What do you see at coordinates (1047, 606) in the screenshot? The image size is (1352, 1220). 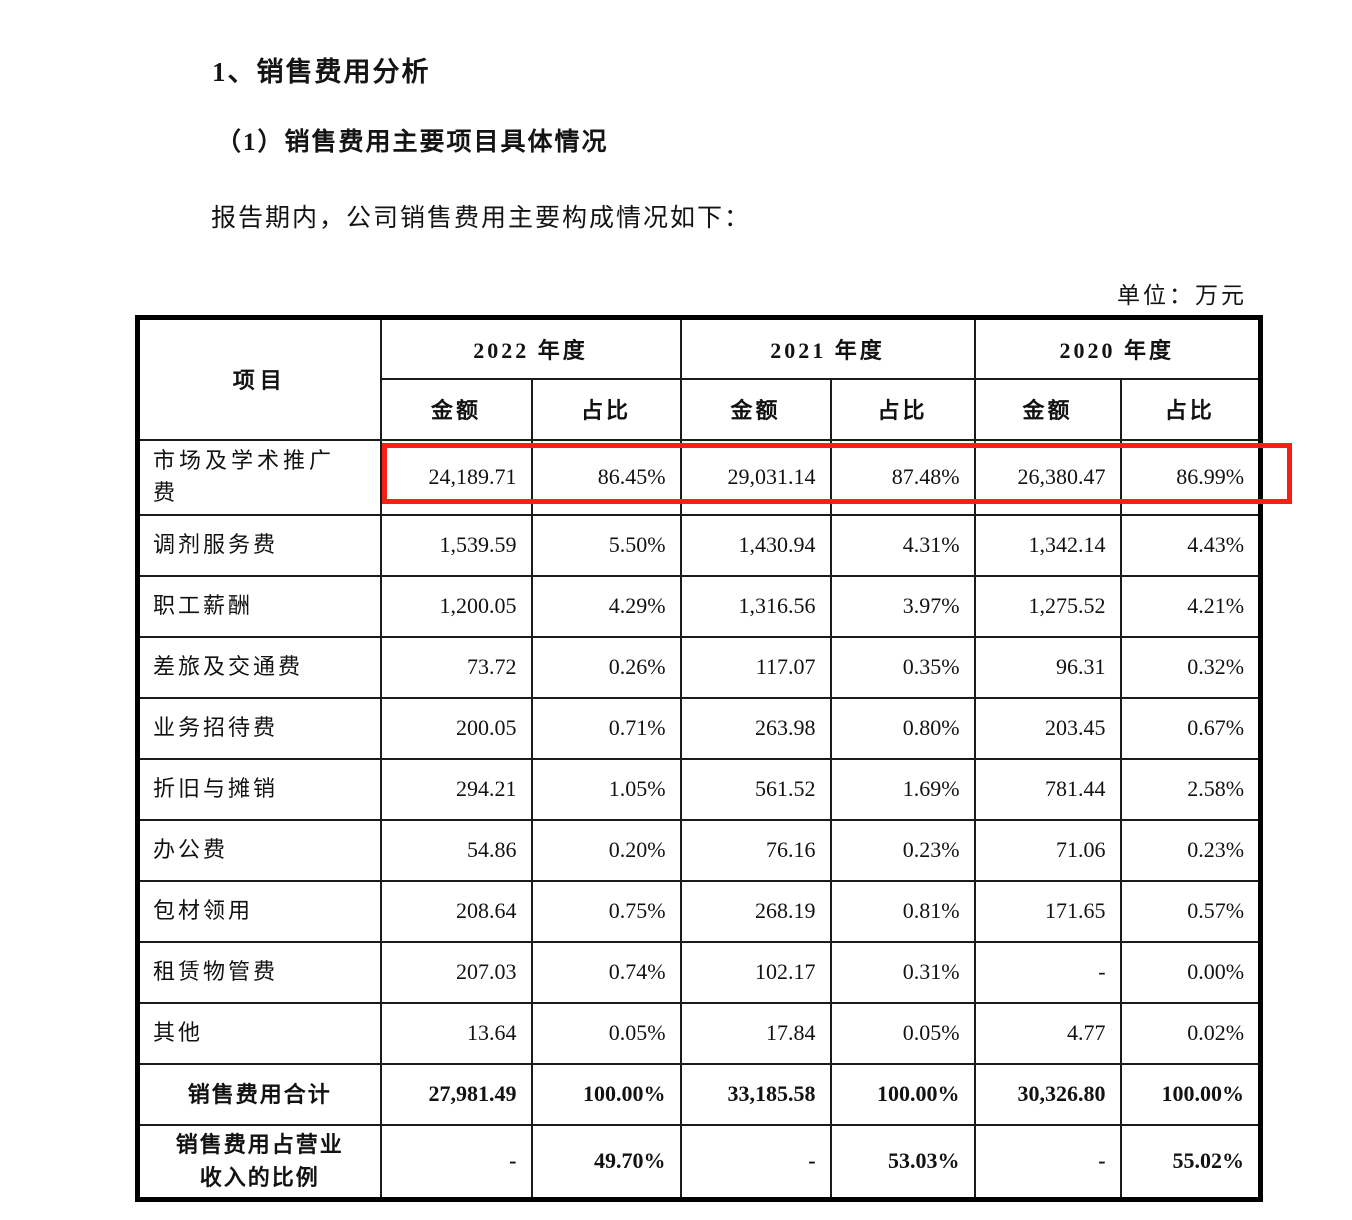 I see `table-cell: 1,275.52` at bounding box center [1047, 606].